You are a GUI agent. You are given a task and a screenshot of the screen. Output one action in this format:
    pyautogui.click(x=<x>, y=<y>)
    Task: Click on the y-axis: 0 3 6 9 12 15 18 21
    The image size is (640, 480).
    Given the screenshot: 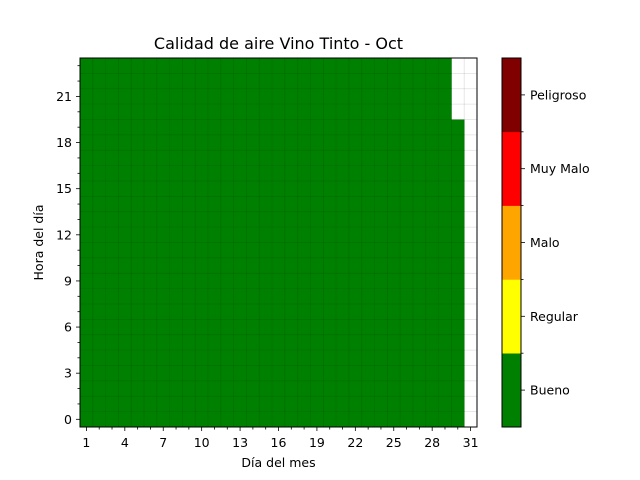 What is the action you would take?
    pyautogui.click(x=68, y=246)
    